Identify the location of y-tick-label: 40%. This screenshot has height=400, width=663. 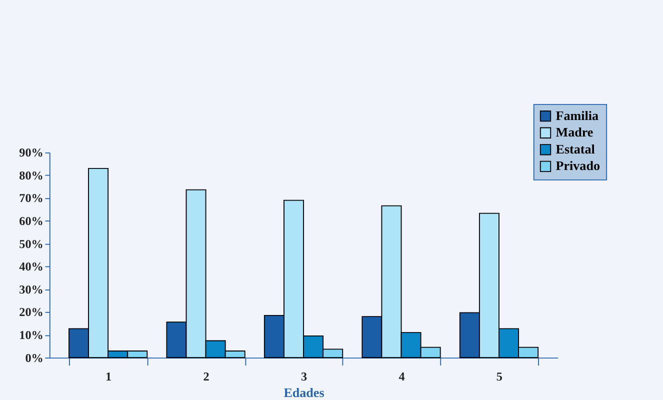
(31, 267).